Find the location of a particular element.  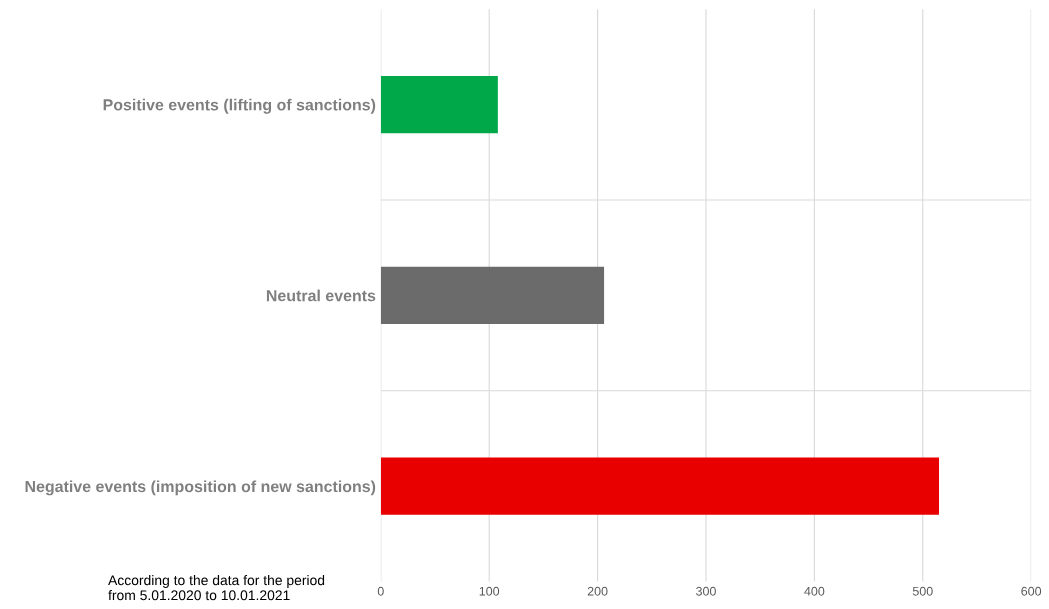

x-tick-label: 100 is located at coordinates (489, 591).